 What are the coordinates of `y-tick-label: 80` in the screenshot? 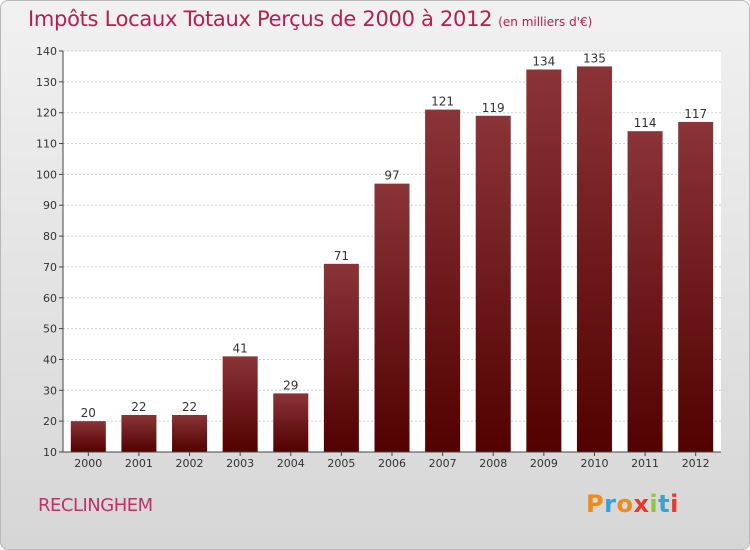 It's located at (50, 236).